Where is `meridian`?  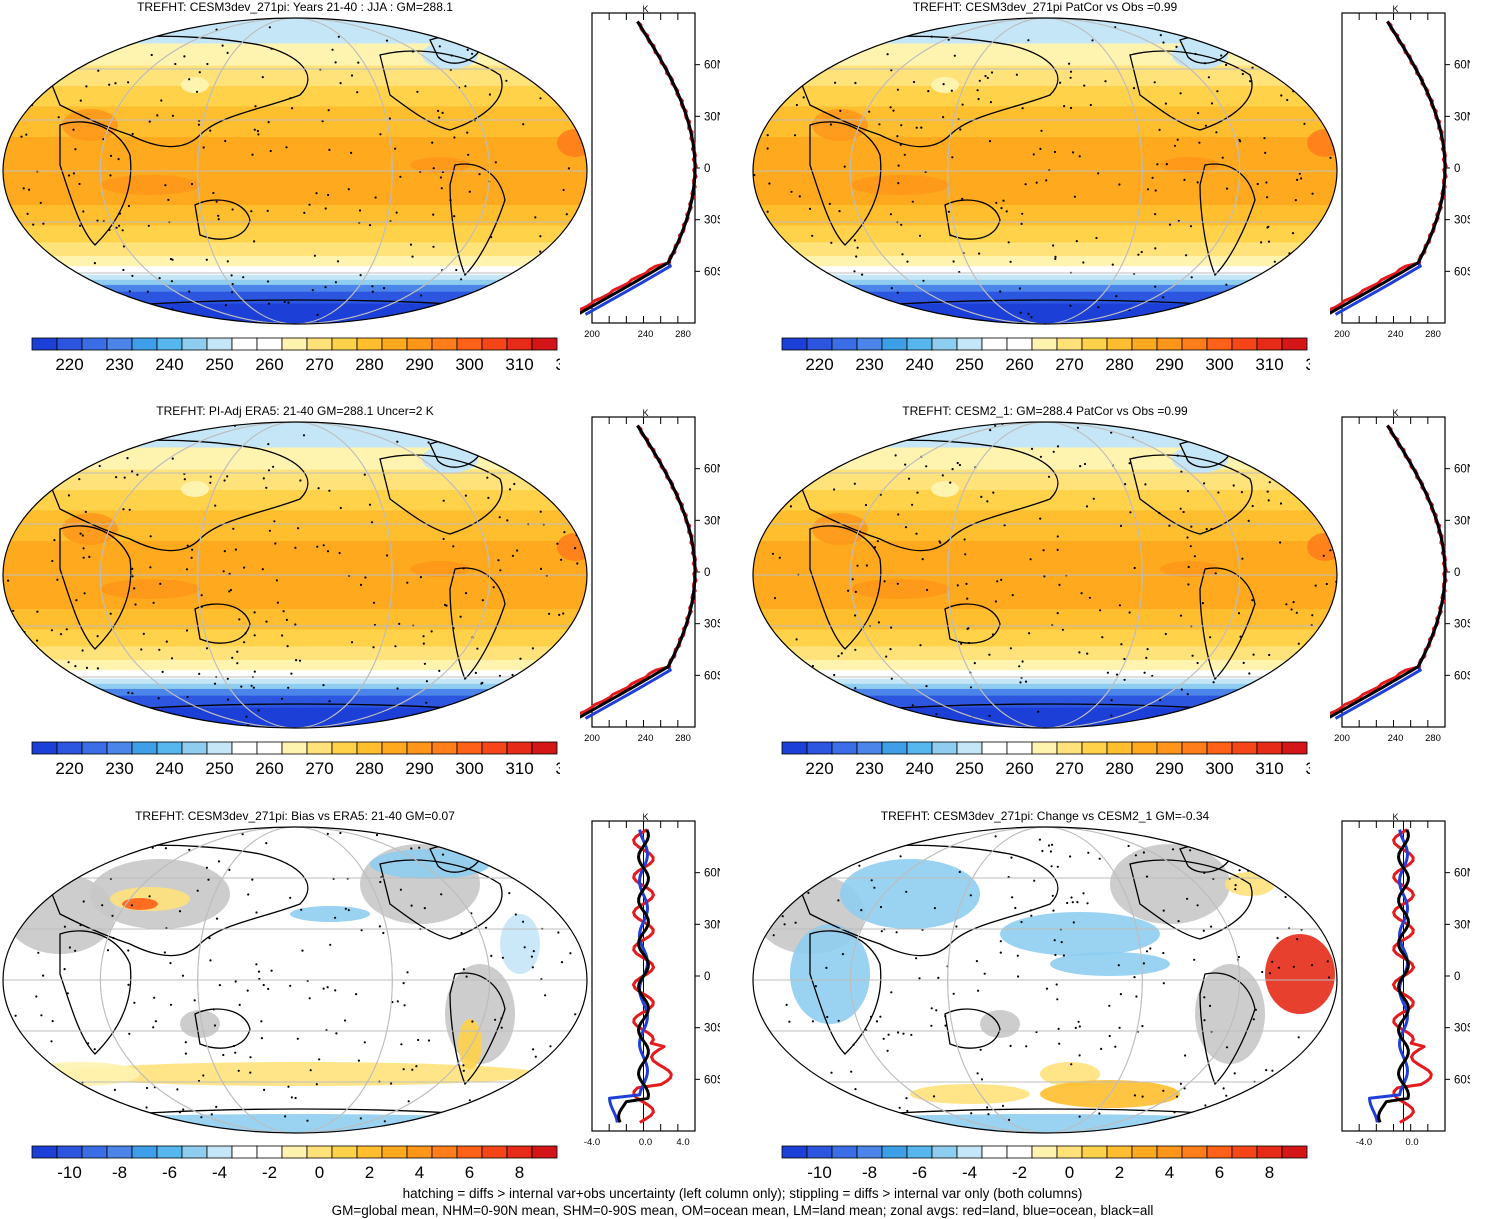
meridian is located at coordinates (1045, 575).